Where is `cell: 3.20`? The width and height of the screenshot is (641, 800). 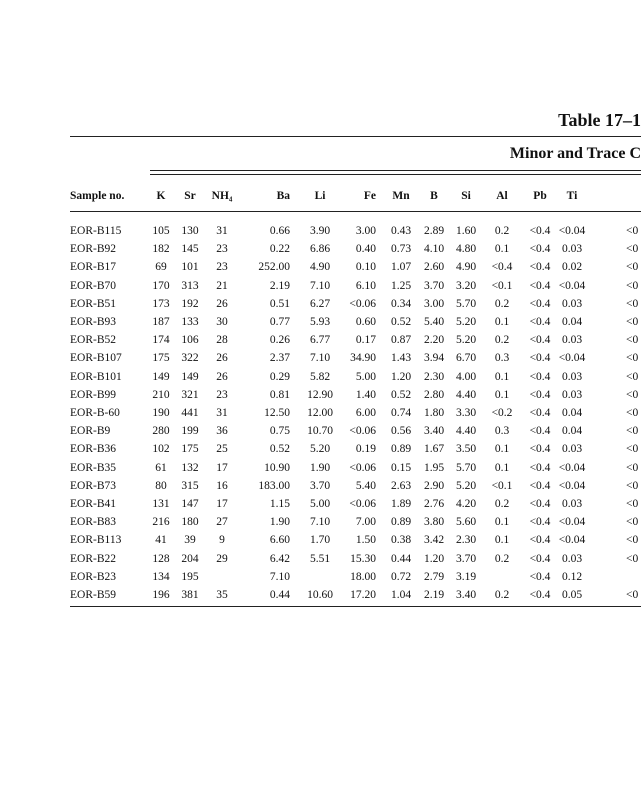 cell: 3.20 is located at coordinates (466, 285).